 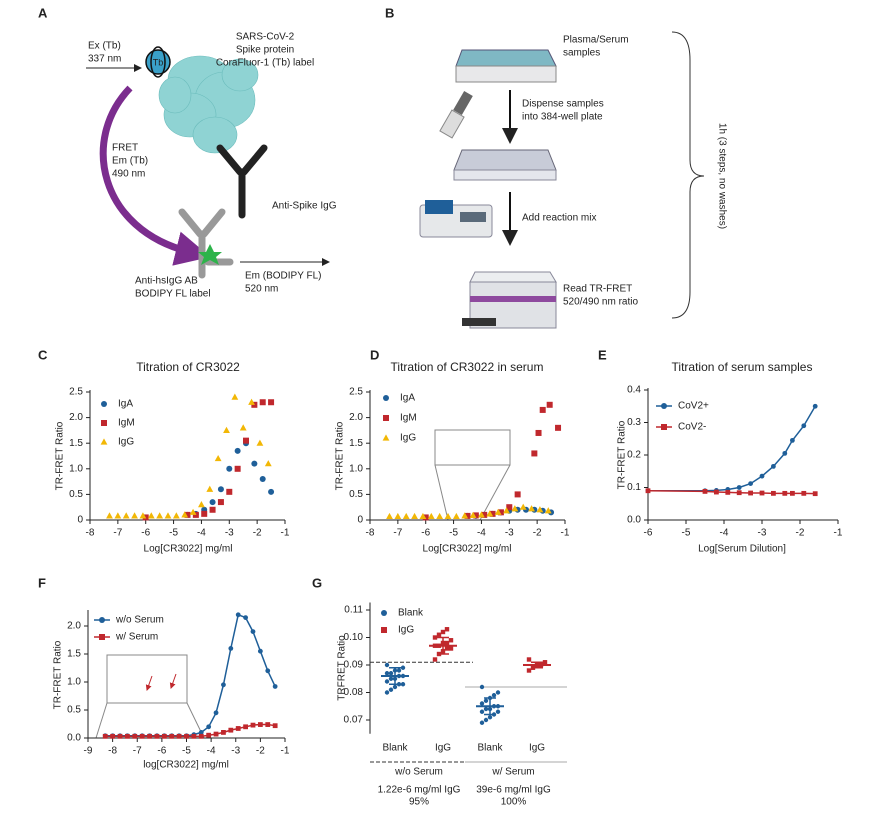 What do you see at coordinates (742, 367) in the screenshot?
I see `chart-title: Titration of serum samples` at bounding box center [742, 367].